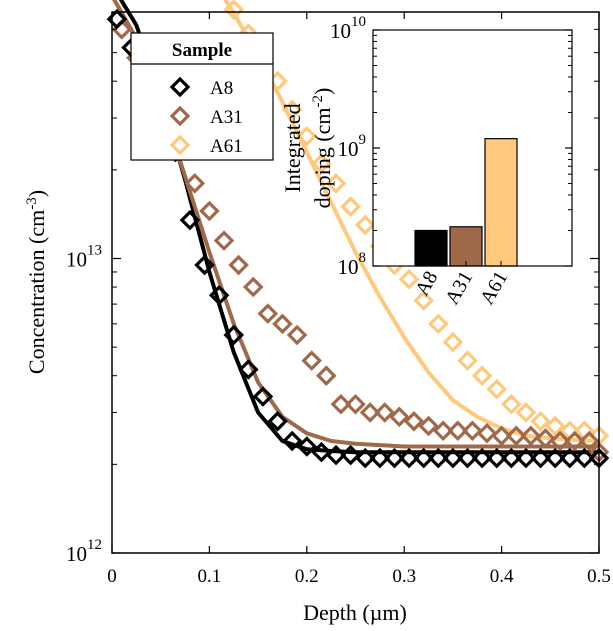 This screenshot has width=613, height=631. I want to click on inset-x-tick-label: A31, so click(459, 288).